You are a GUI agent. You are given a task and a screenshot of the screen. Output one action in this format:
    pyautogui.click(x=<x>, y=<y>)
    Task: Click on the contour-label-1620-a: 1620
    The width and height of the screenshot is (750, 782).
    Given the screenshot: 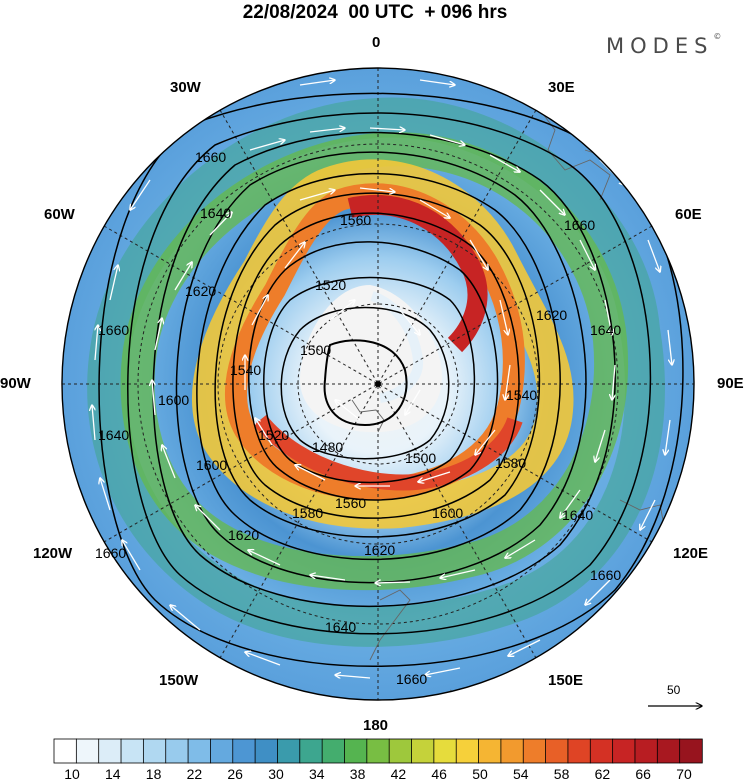 What is the action you would take?
    pyautogui.click(x=200, y=291)
    